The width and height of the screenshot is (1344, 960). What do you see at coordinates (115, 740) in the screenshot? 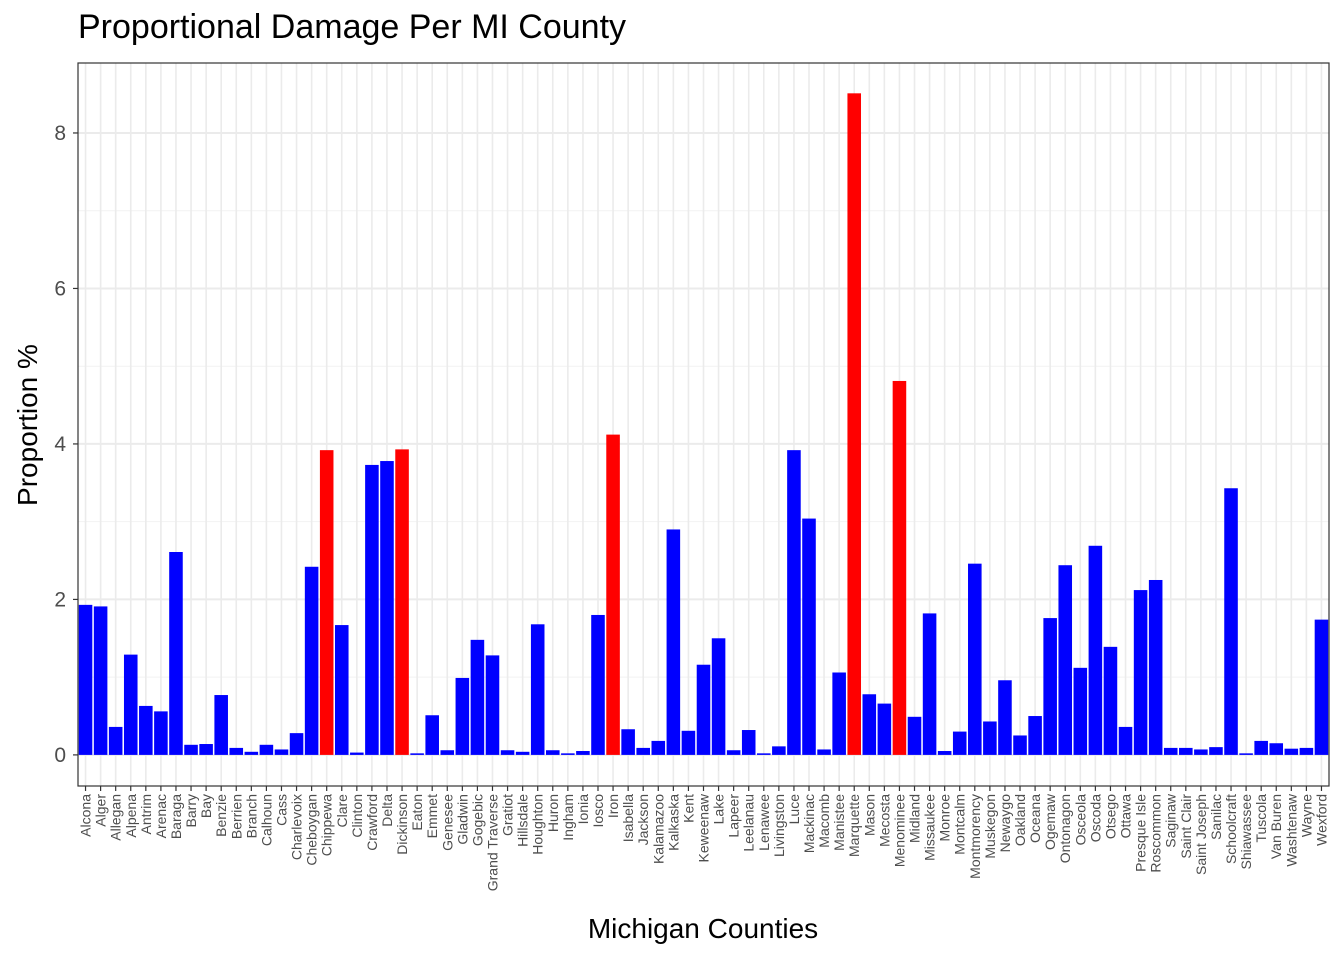
I see `bar-allegan` at bounding box center [115, 740].